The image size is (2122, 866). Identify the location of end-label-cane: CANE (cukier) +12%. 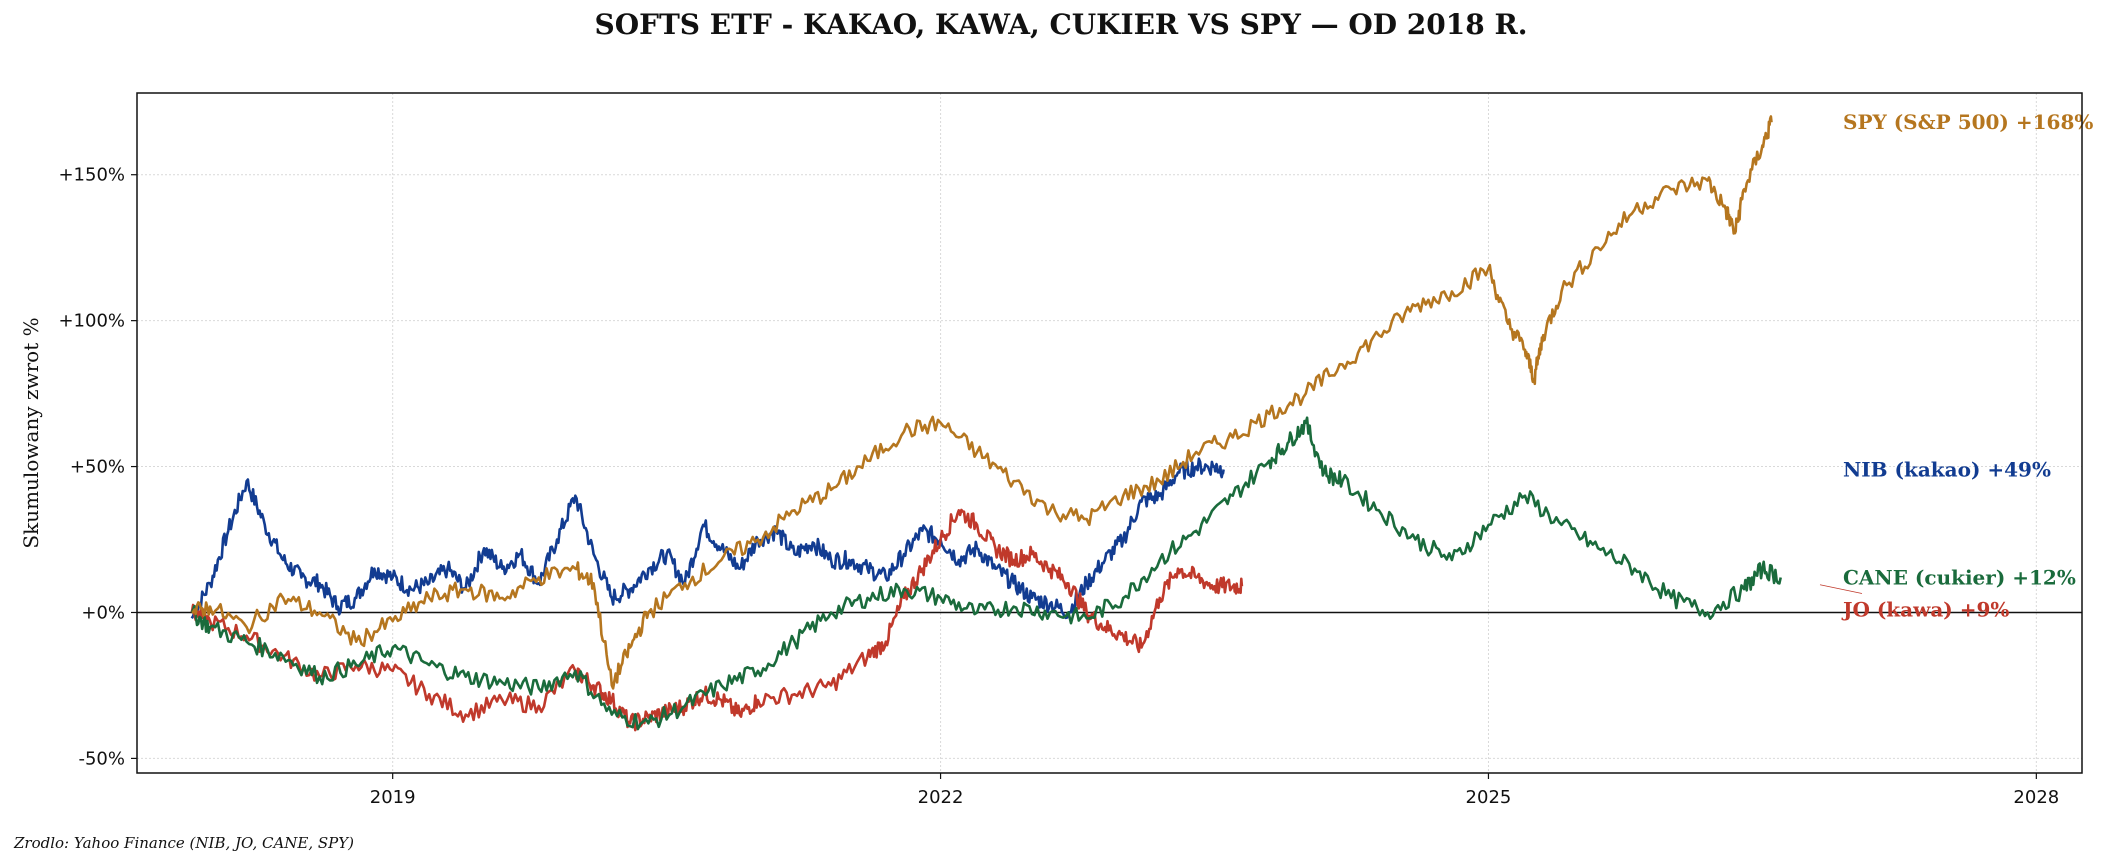
(1959, 577).